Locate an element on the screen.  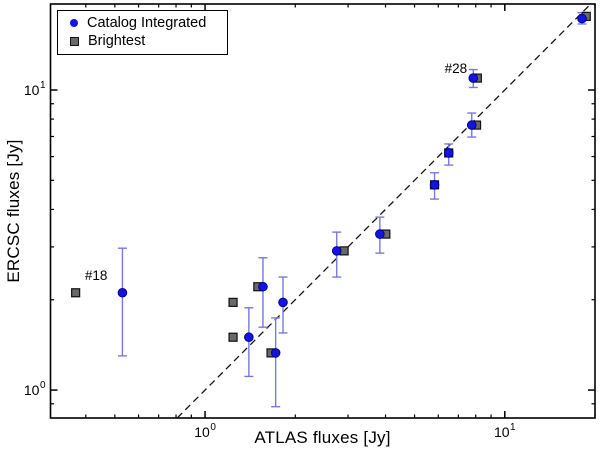
square-marker-icon is located at coordinates (74, 41).